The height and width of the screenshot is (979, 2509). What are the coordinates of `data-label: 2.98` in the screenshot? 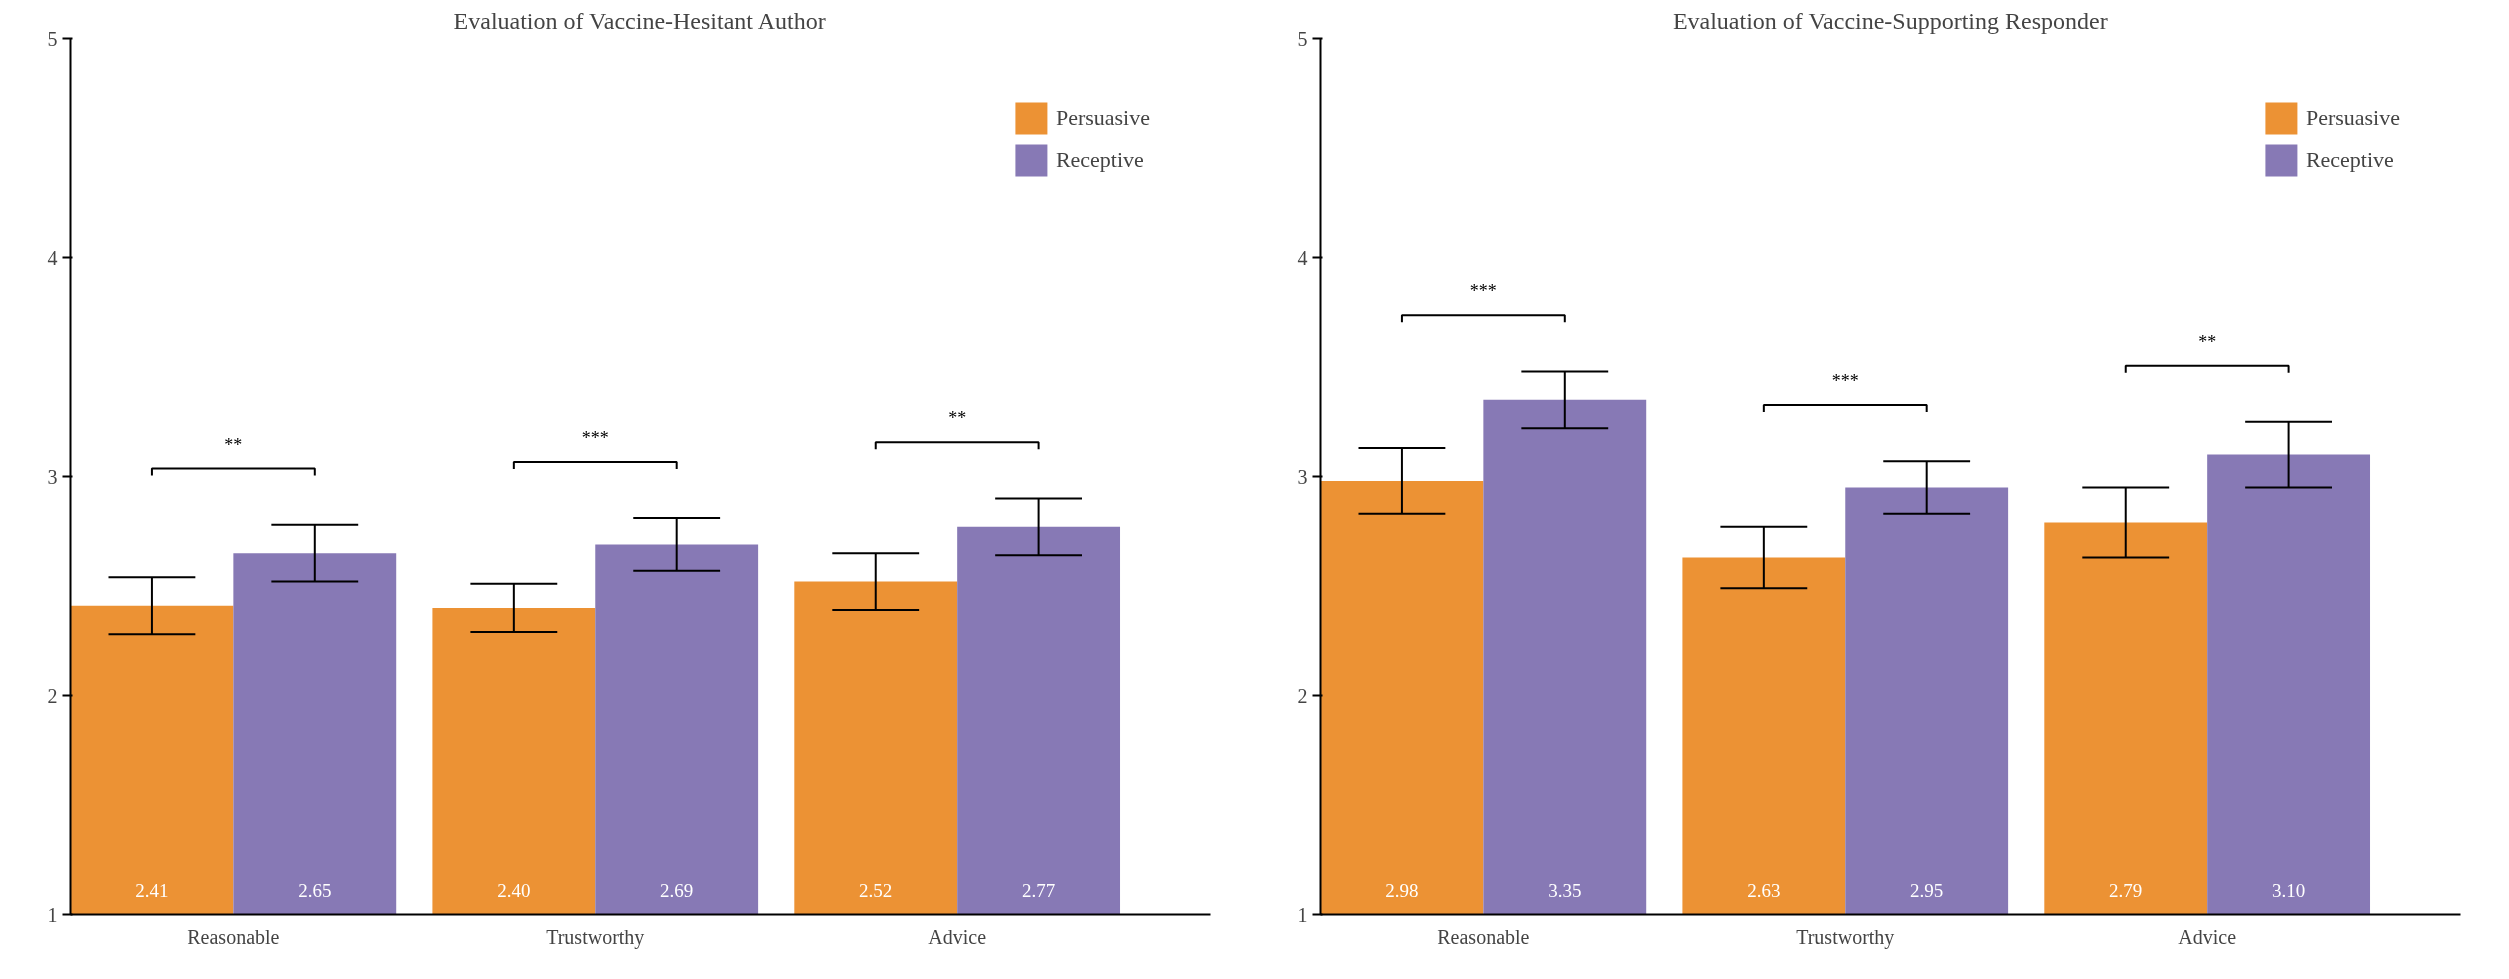 It's located at (1402, 890).